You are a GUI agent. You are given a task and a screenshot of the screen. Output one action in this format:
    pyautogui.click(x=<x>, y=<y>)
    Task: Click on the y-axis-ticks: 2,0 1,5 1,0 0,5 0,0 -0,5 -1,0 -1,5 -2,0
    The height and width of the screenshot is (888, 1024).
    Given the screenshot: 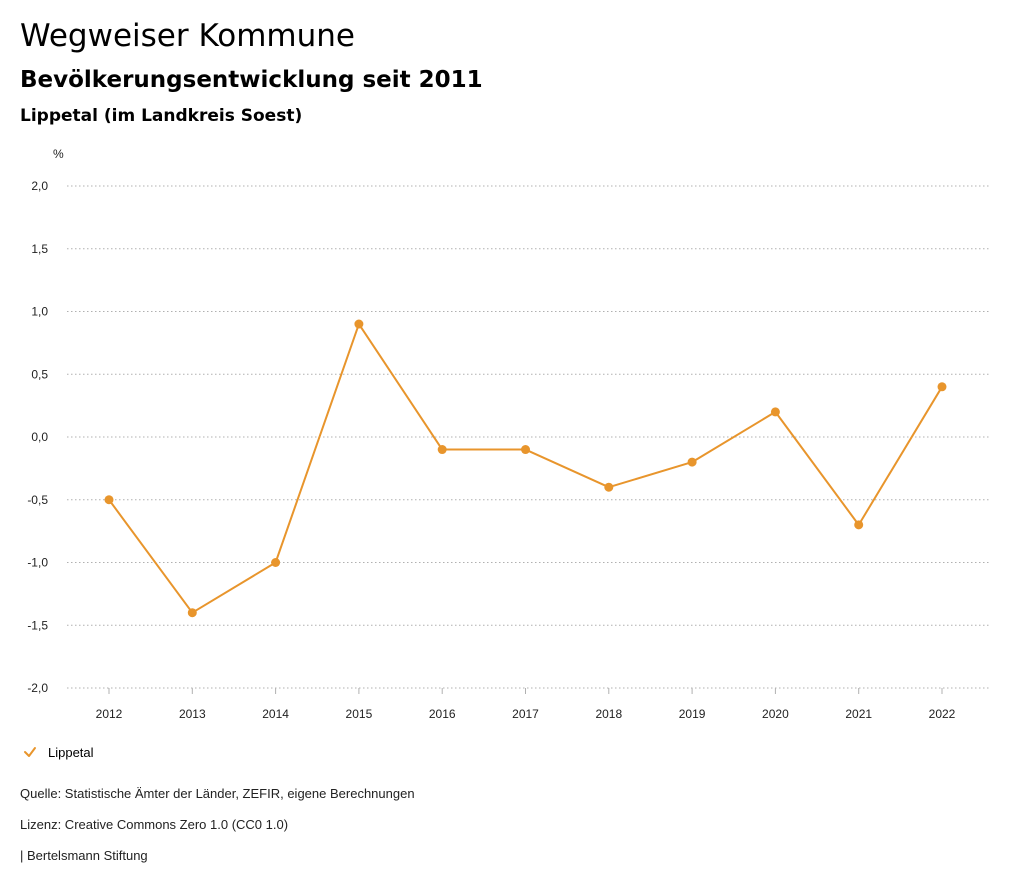 What is the action you would take?
    pyautogui.click(x=37, y=437)
    